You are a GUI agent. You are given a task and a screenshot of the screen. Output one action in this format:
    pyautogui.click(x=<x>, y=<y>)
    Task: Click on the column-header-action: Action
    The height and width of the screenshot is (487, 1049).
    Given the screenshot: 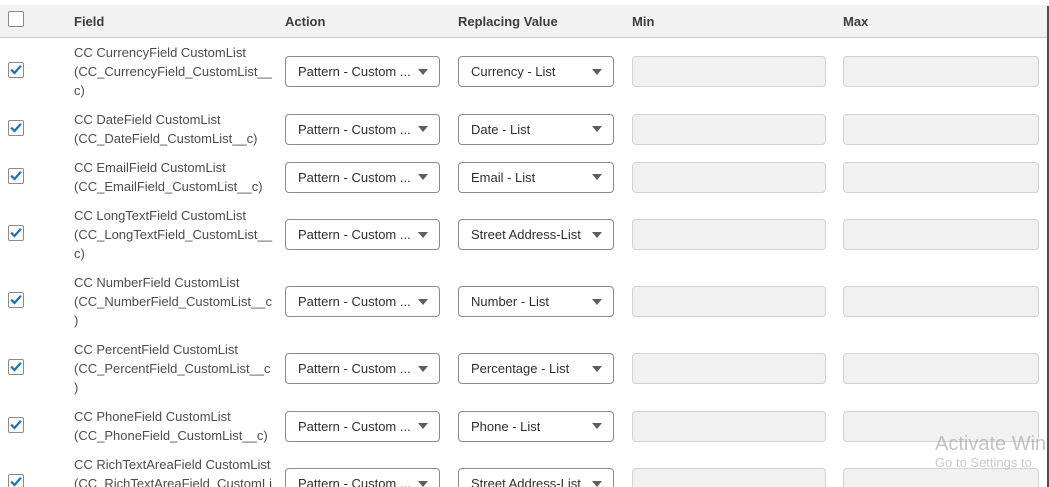 What is the action you would take?
    pyautogui.click(x=305, y=21)
    